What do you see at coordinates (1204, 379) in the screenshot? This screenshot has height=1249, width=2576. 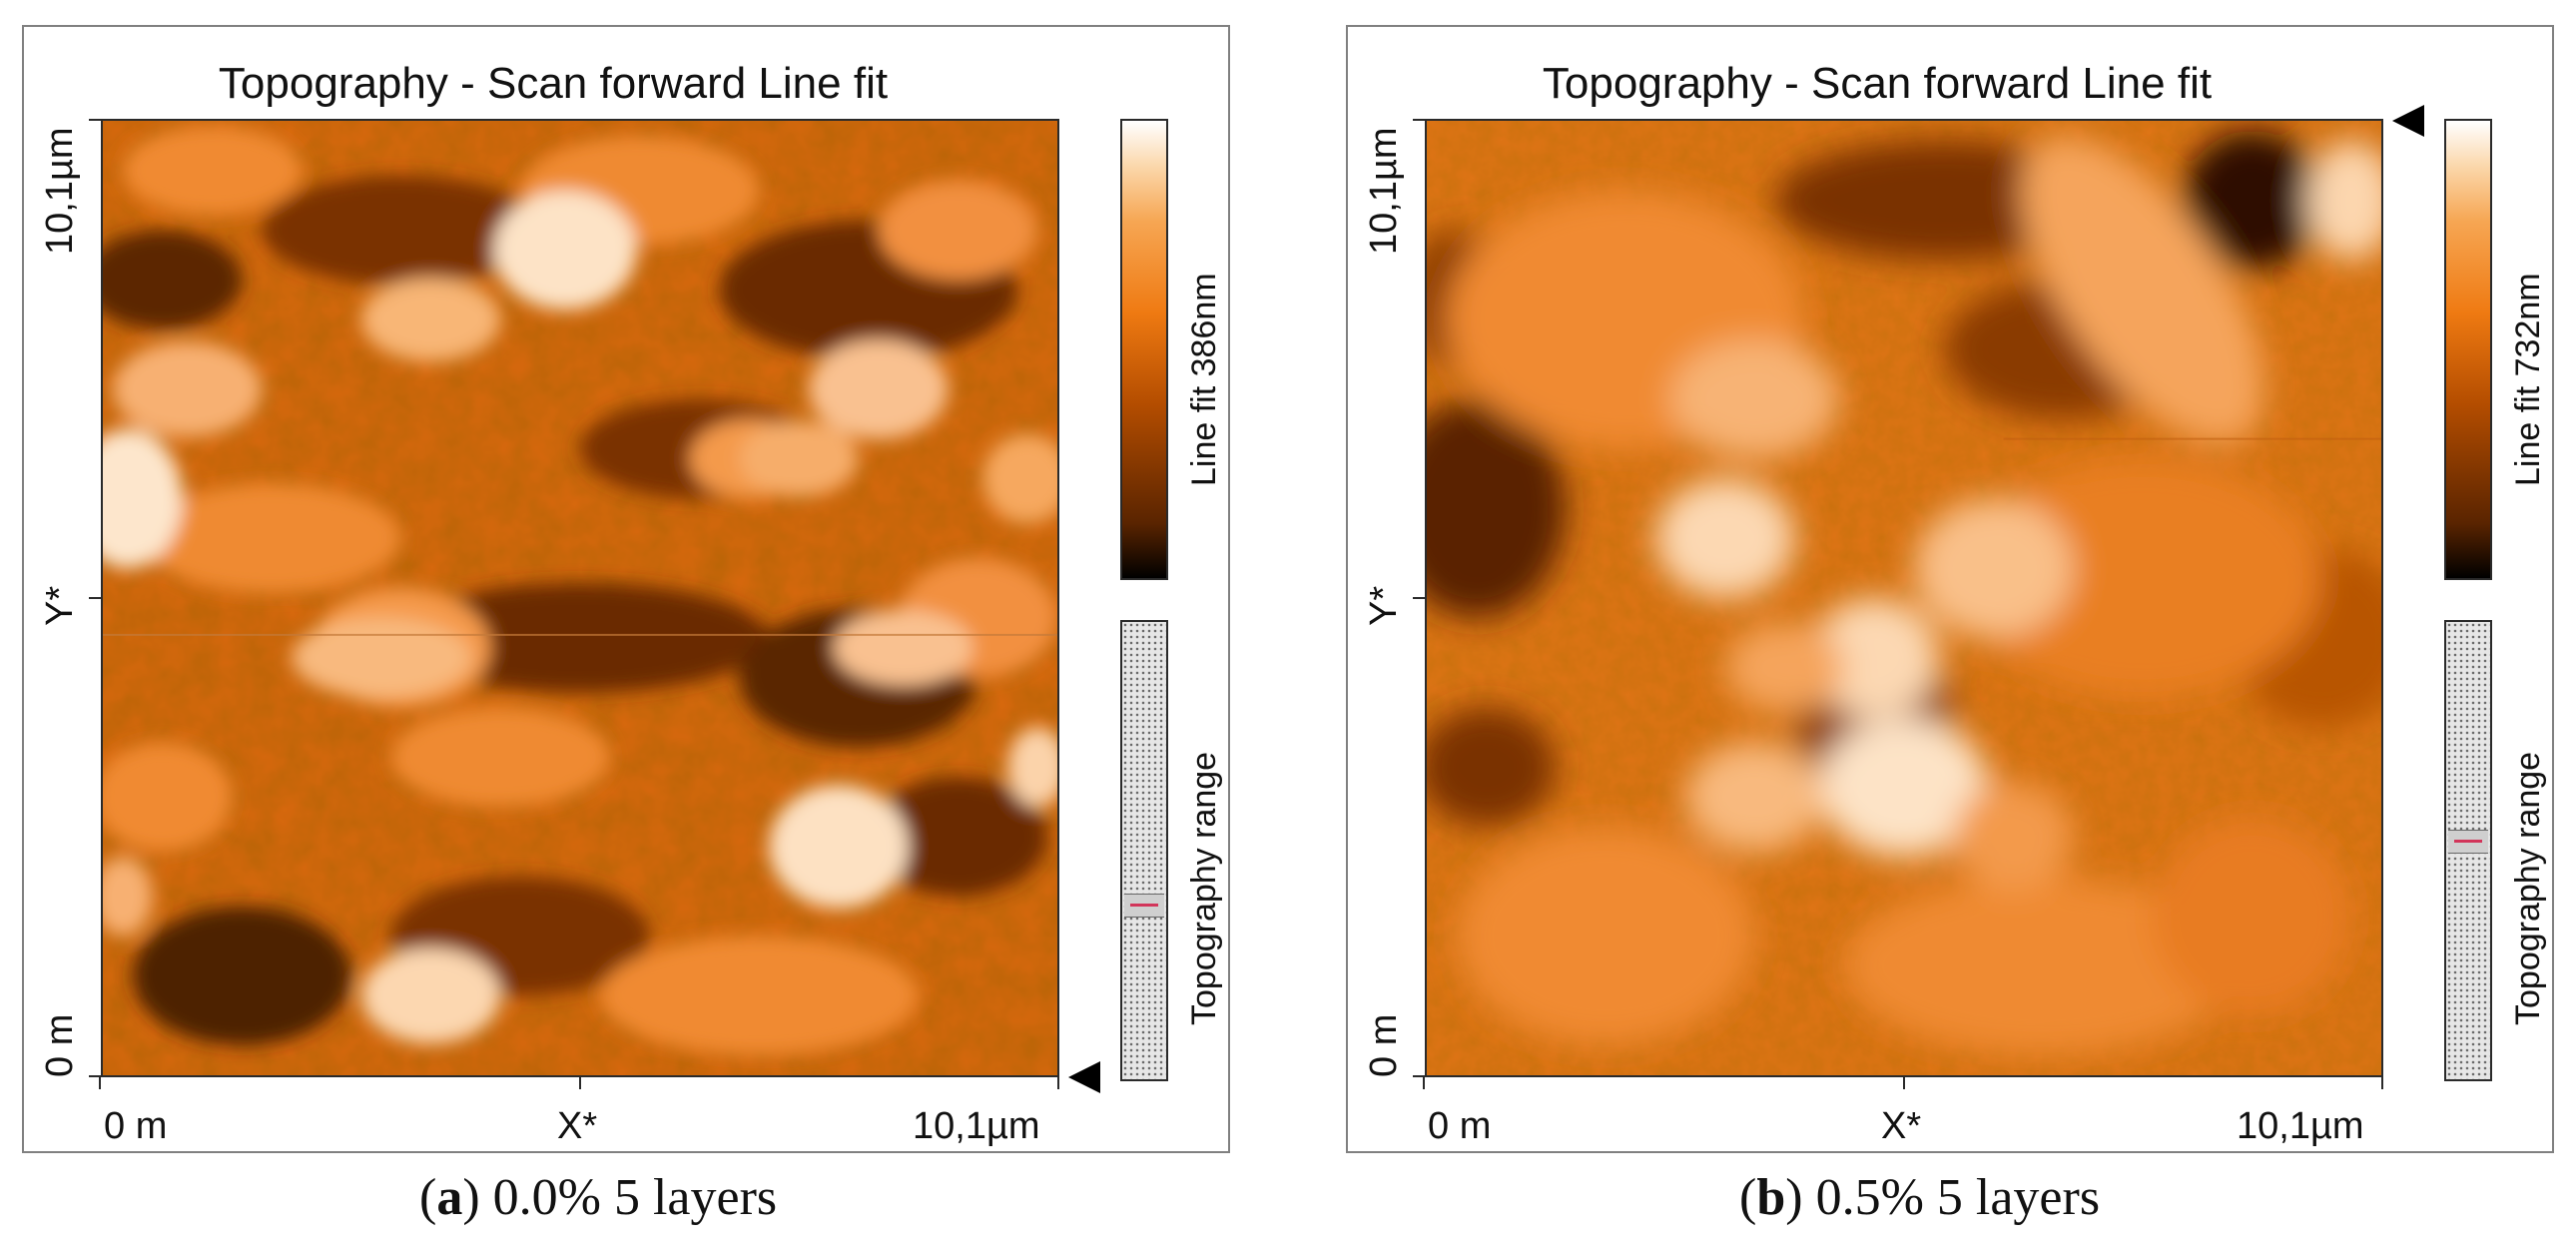 I see `colorbar-label: Line fit 386nm` at bounding box center [1204, 379].